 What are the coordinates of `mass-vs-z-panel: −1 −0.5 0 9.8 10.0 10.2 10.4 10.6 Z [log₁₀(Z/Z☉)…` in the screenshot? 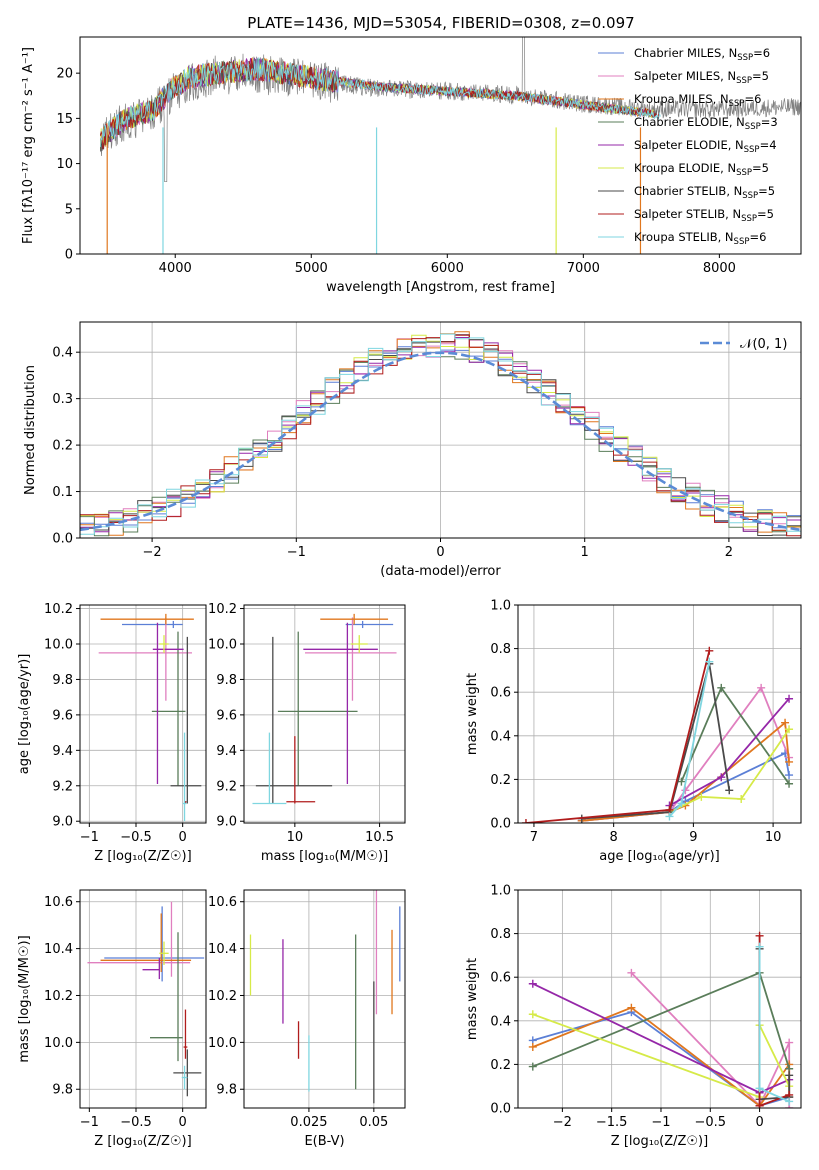 It's located at (112, 1019).